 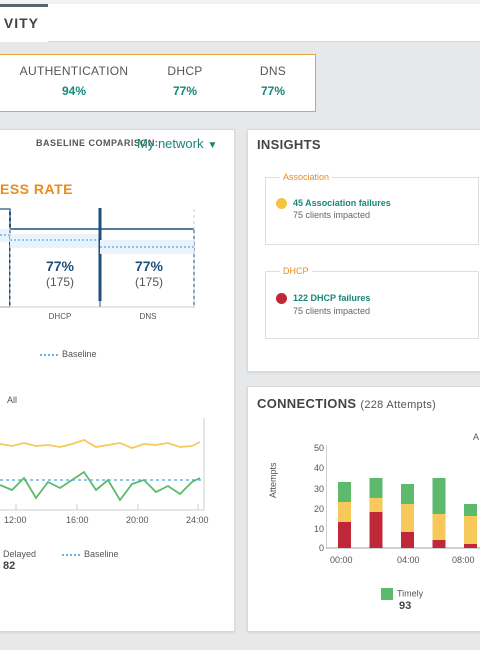 I want to click on insight-category: DHCP, so click(x=296, y=271).